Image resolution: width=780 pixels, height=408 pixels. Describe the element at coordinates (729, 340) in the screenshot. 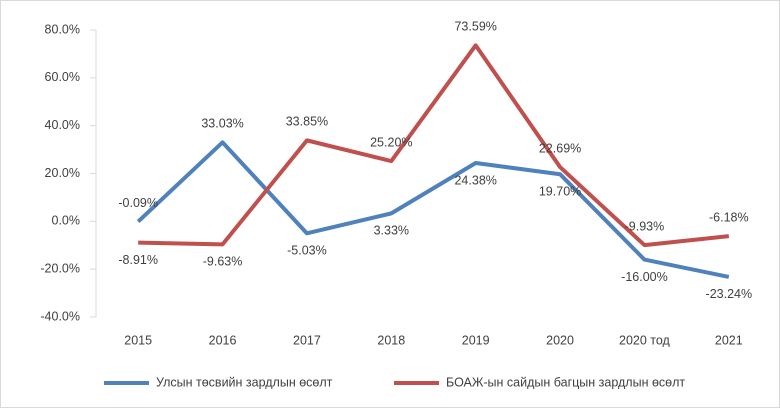

I see `x-tick-label: 2021` at that location.